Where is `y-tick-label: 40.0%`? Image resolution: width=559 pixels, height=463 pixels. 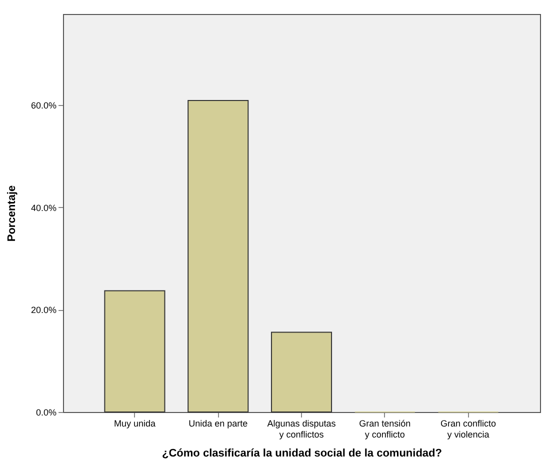
y-tick-label: 40.0% is located at coordinates (43, 207).